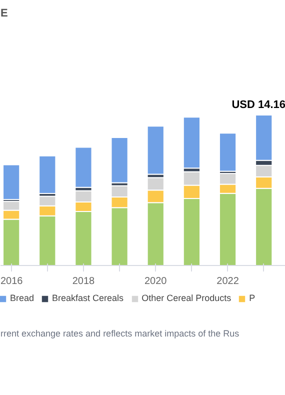  I want to click on total-label: USD 14.16, so click(258, 104).